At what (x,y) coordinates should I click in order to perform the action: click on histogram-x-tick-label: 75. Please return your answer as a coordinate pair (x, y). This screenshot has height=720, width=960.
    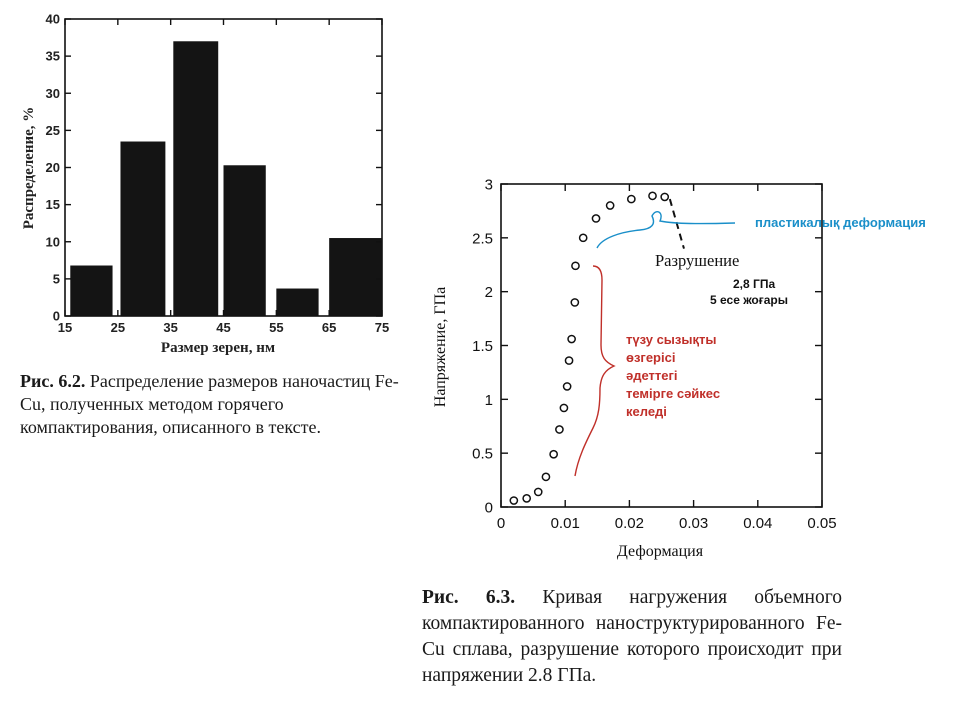
    Looking at the image, I should click on (382, 327).